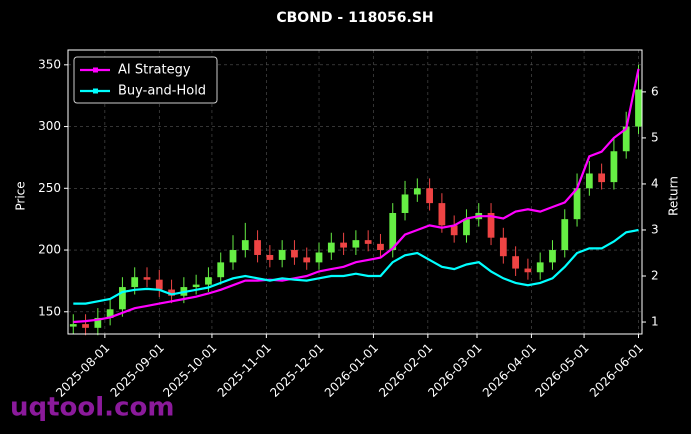 The image size is (691, 434). I want to click on y2-tick-label: 6, so click(655, 91).